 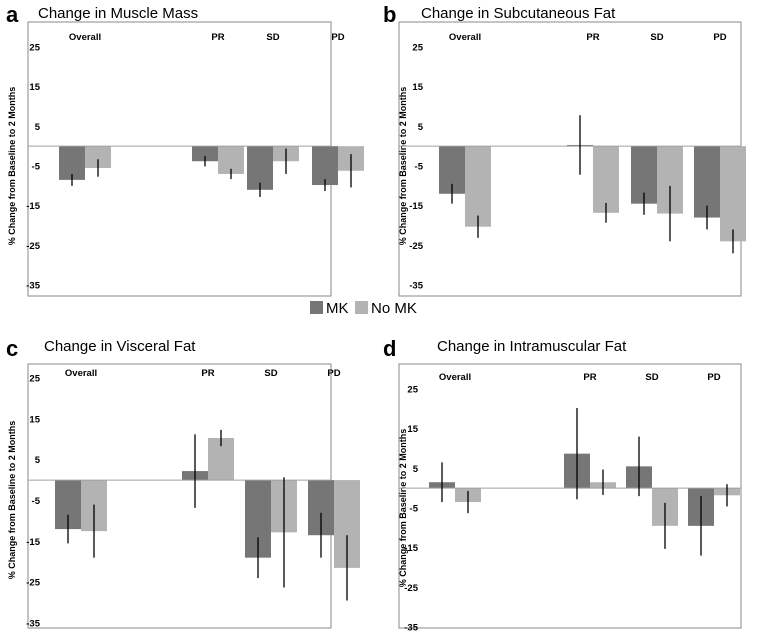 What do you see at coordinates (316, 307) in the screenshot?
I see `legend-swatch-mk` at bounding box center [316, 307].